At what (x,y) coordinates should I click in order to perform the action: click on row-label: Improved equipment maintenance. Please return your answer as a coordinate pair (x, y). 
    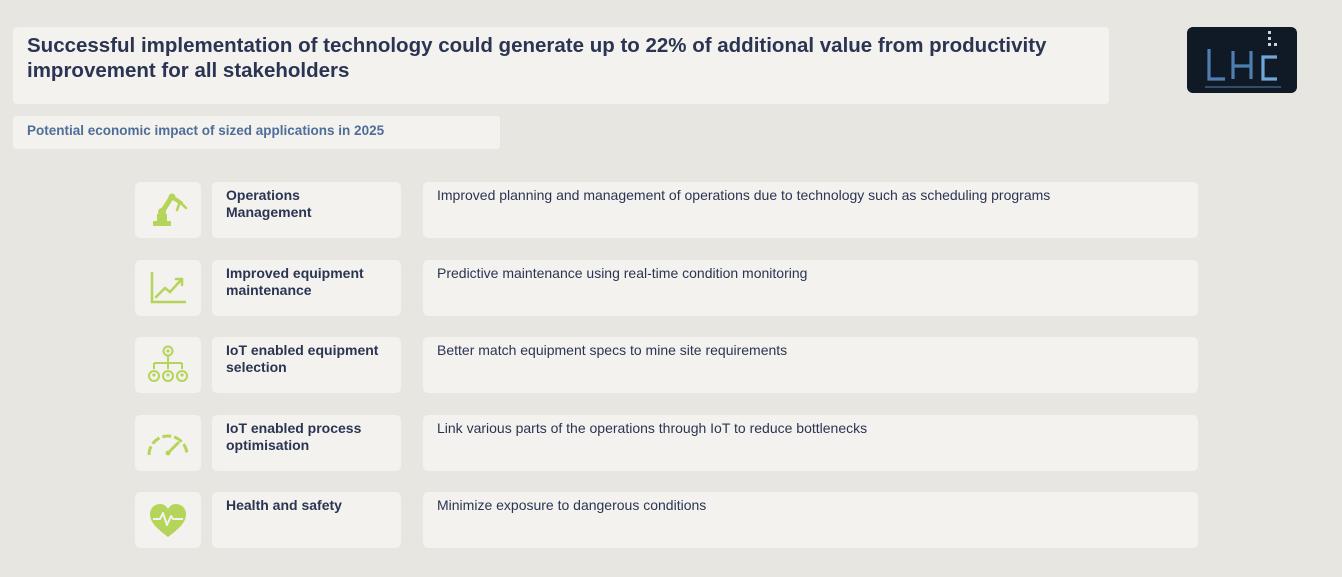
    Looking at the image, I should click on (306, 288).